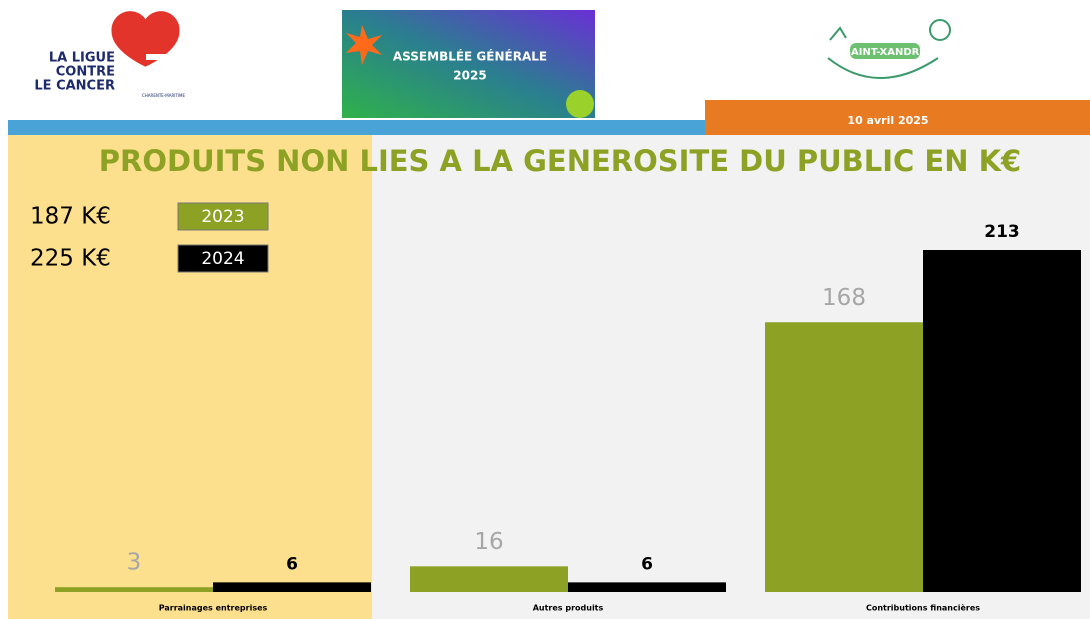 The height and width of the screenshot is (619, 1090). What do you see at coordinates (488, 542) in the screenshot?
I see `value-label: 16` at bounding box center [488, 542].